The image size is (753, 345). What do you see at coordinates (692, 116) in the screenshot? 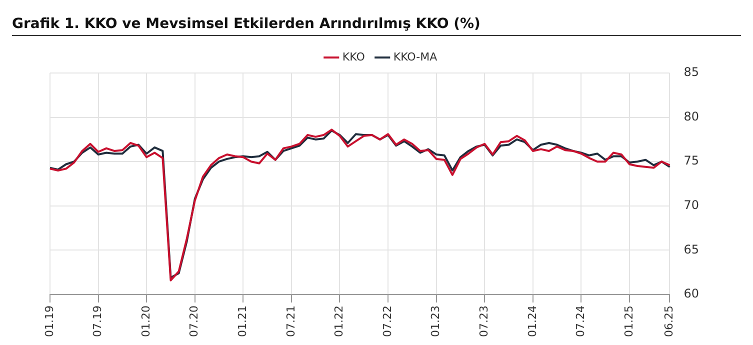
I see `y-tick-label: 80` at bounding box center [692, 116].